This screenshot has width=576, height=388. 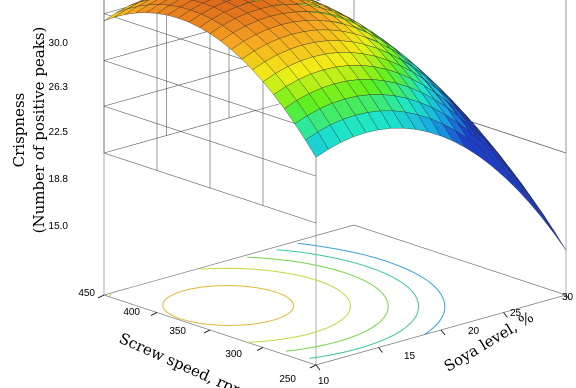 What do you see at coordinates (324, 381) in the screenshot?
I see `x-tick-label: 10` at bounding box center [324, 381].